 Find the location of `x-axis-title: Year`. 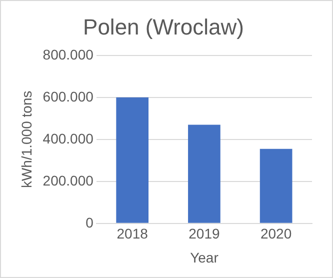

x-axis-title: Year is located at coordinates (204, 257).